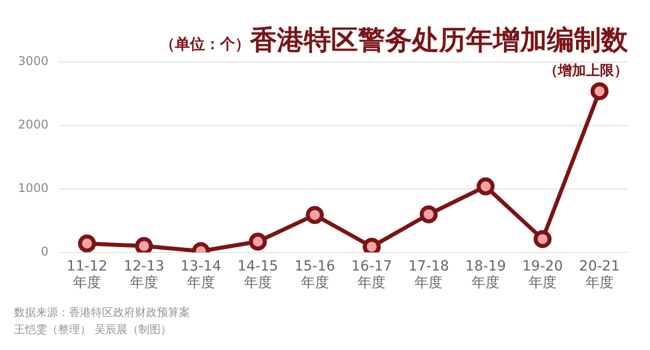 Image resolution: width=650 pixels, height=350 pixels. Describe the element at coordinates (33, 61) in the screenshot. I see `y-tick-label: 3000` at that location.